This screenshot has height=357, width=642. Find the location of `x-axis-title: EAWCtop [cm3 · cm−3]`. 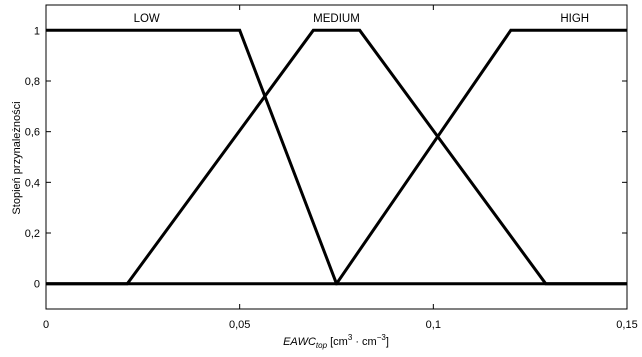

x-axis-title: EAWCtop [cm3 · cm−3] is located at coordinates (336, 341).